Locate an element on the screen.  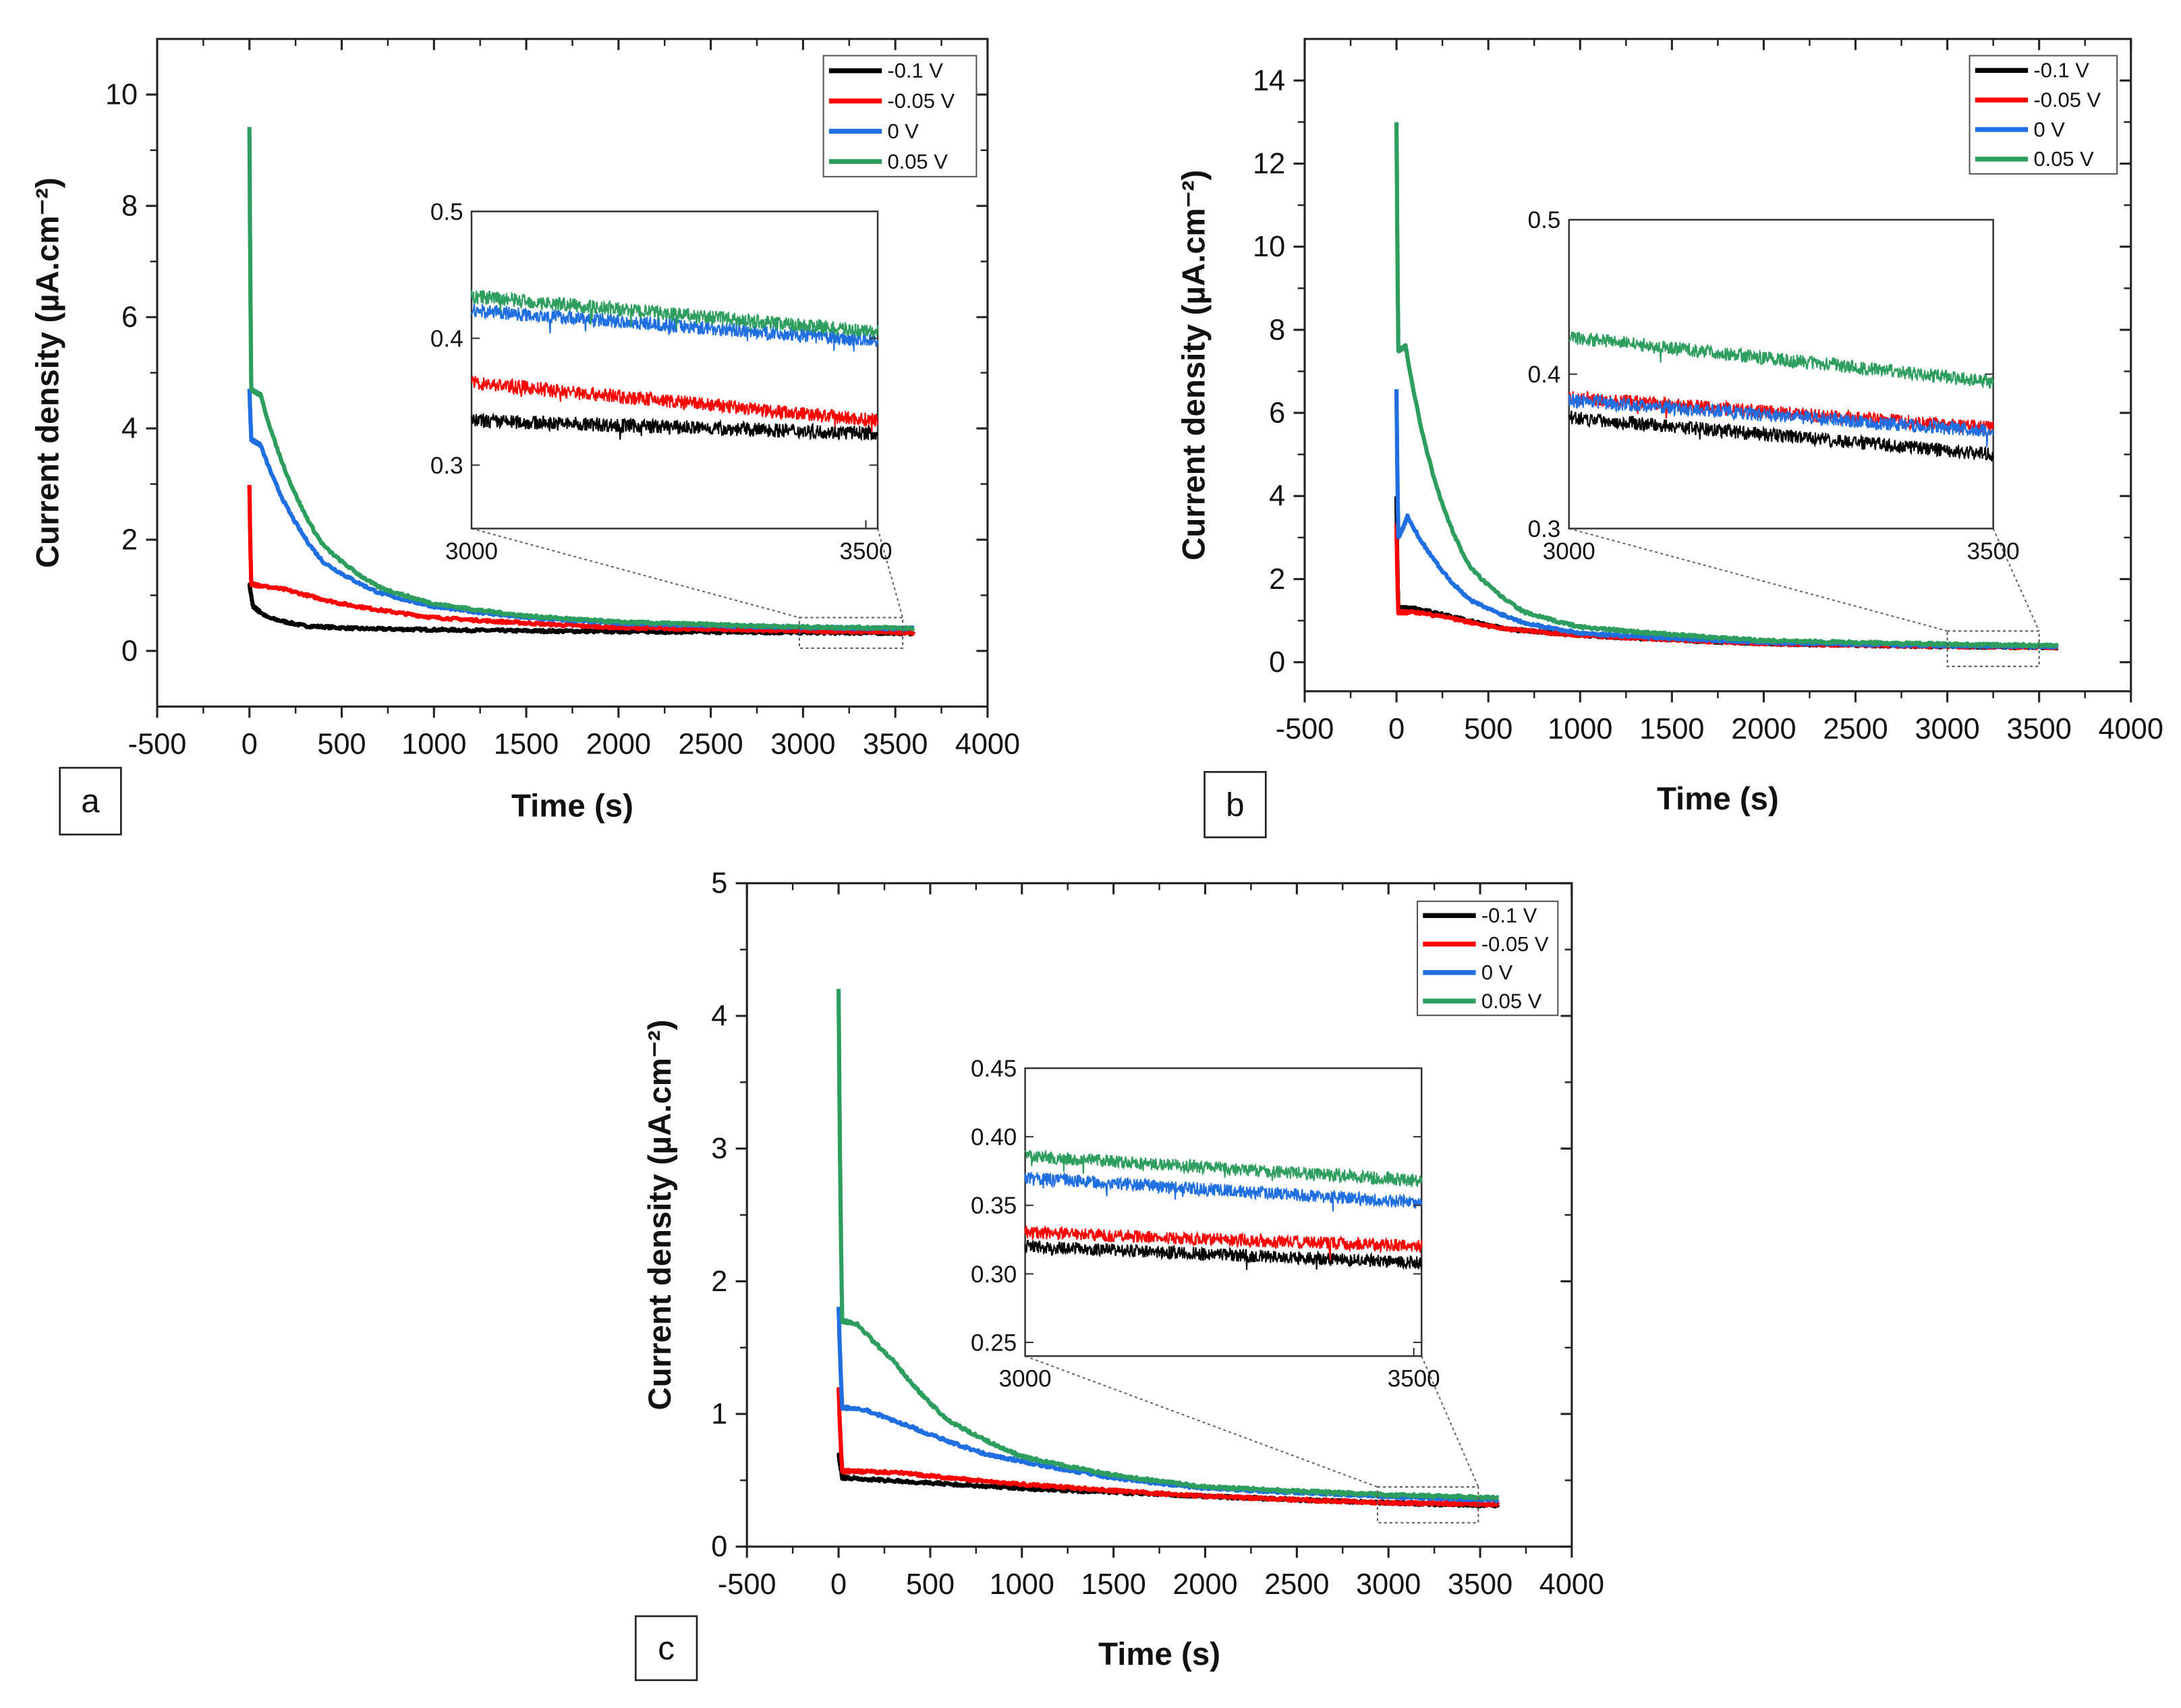
inset-y-tick-label: 0.3 is located at coordinates (1544, 529).